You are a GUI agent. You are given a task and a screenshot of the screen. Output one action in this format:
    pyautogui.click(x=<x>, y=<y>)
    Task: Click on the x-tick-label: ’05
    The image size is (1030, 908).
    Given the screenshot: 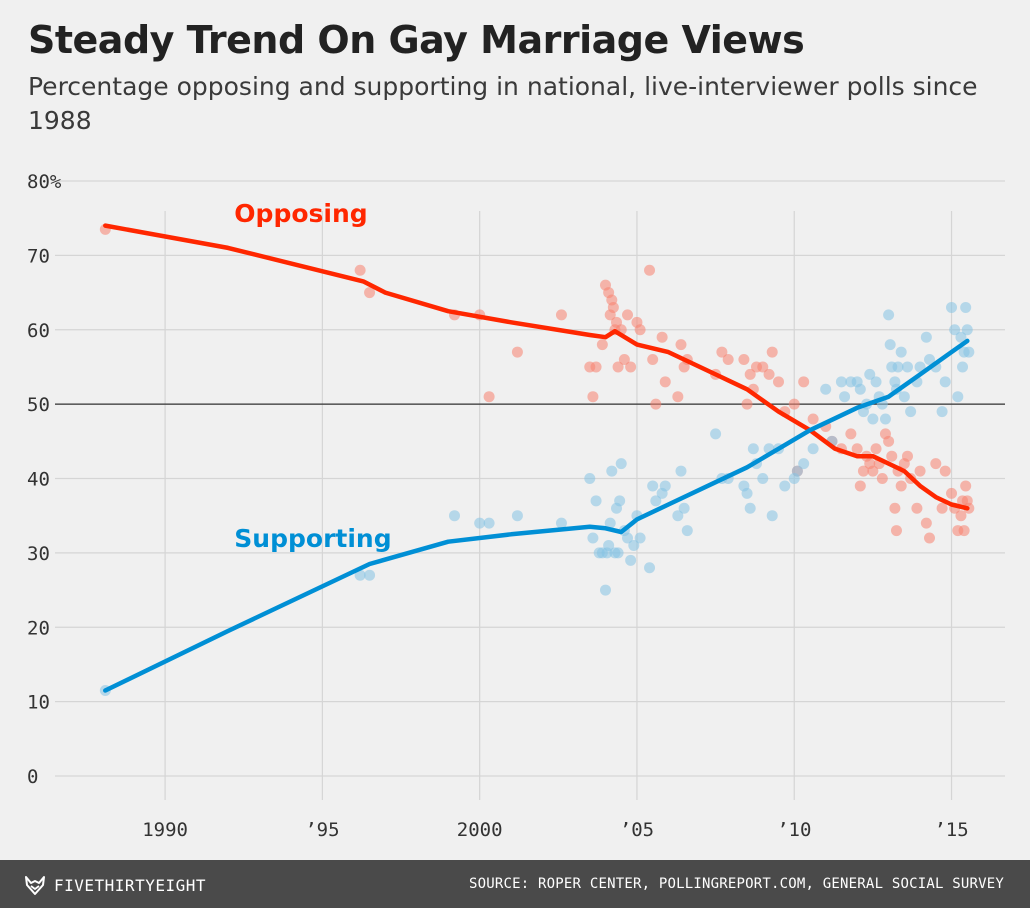 What is the action you would take?
    pyautogui.click(x=637, y=830)
    